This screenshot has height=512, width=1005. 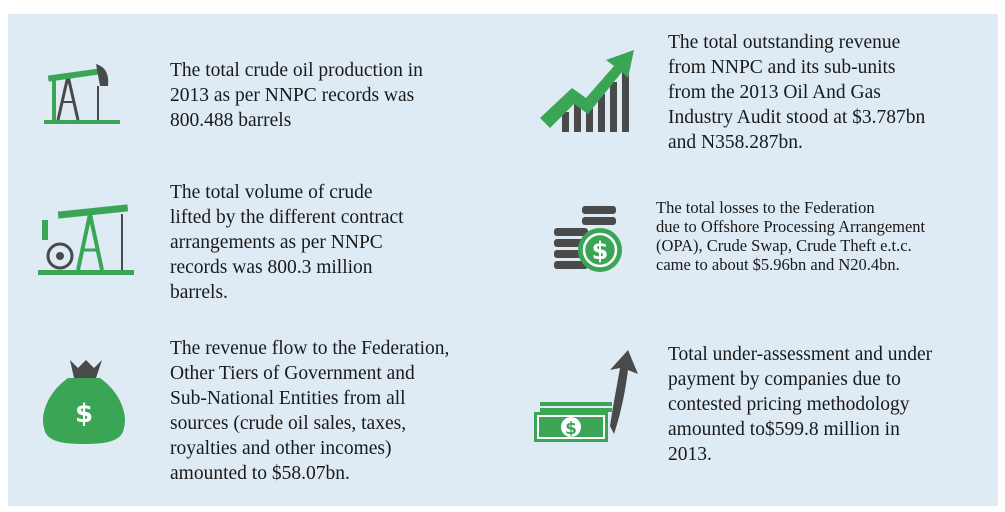 What do you see at coordinates (86, 239) in the screenshot?
I see `oil-derrick-icon` at bounding box center [86, 239].